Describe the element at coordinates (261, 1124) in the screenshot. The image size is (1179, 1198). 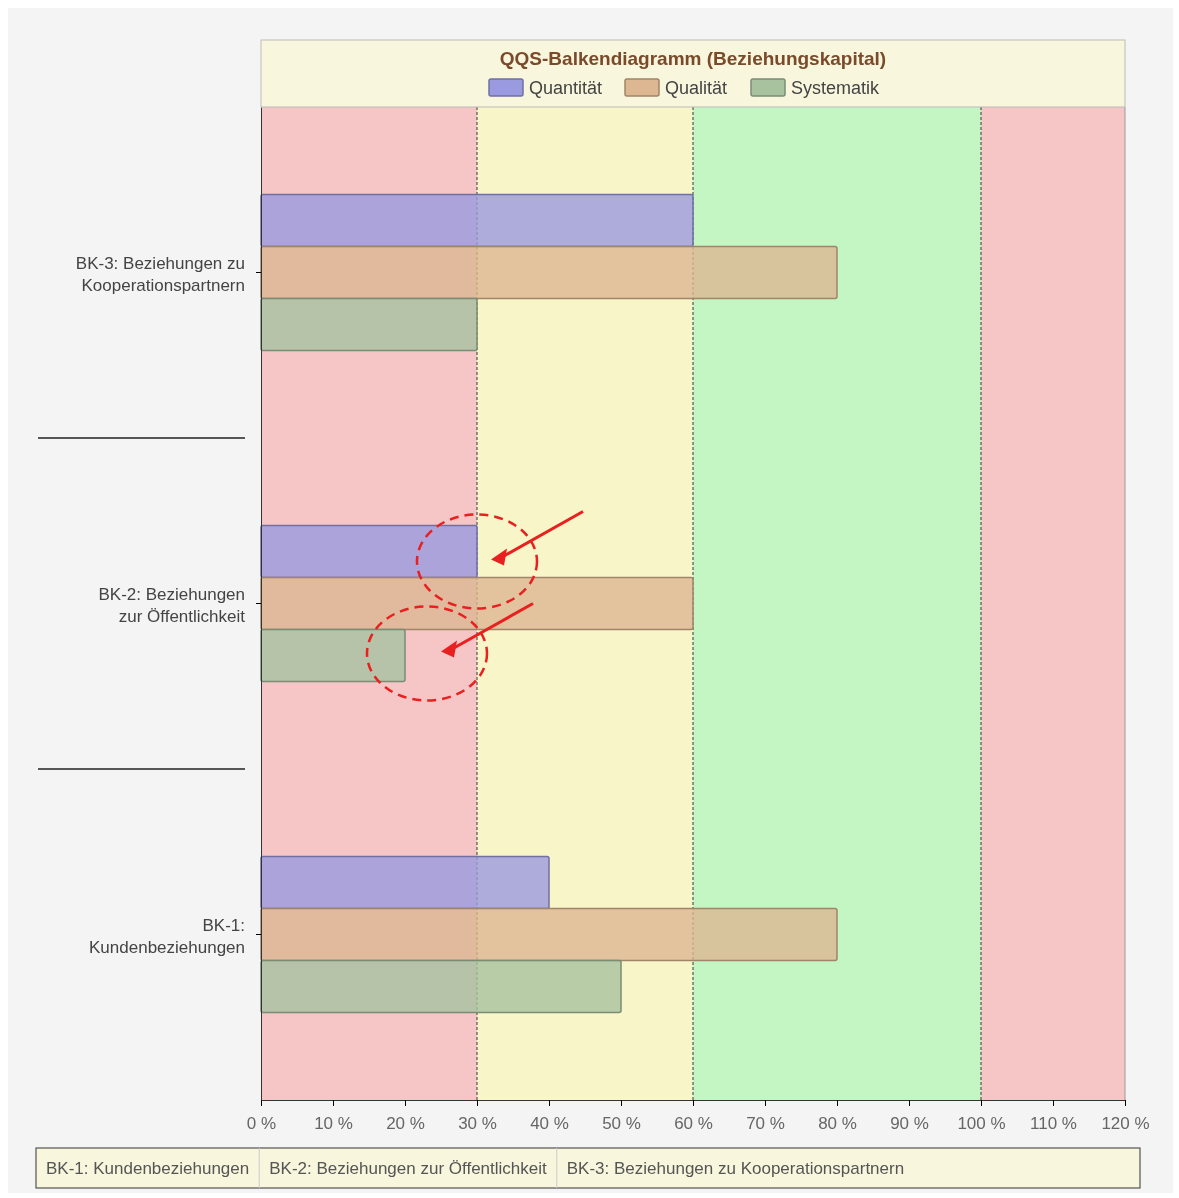
I see `x-tick-label: 0 %` at that location.